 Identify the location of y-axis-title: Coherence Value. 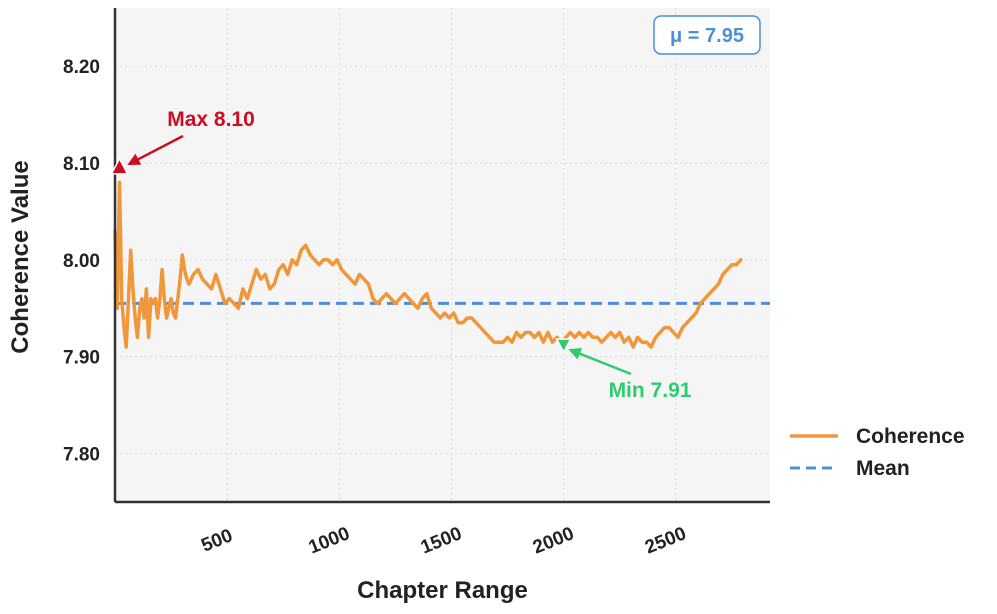
(20, 256).